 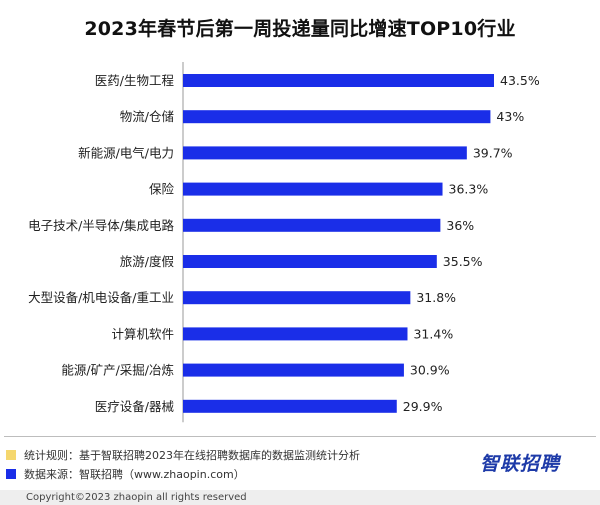 What do you see at coordinates (135, 406) in the screenshot?
I see `category-label: 医疗设备/器械` at bounding box center [135, 406].